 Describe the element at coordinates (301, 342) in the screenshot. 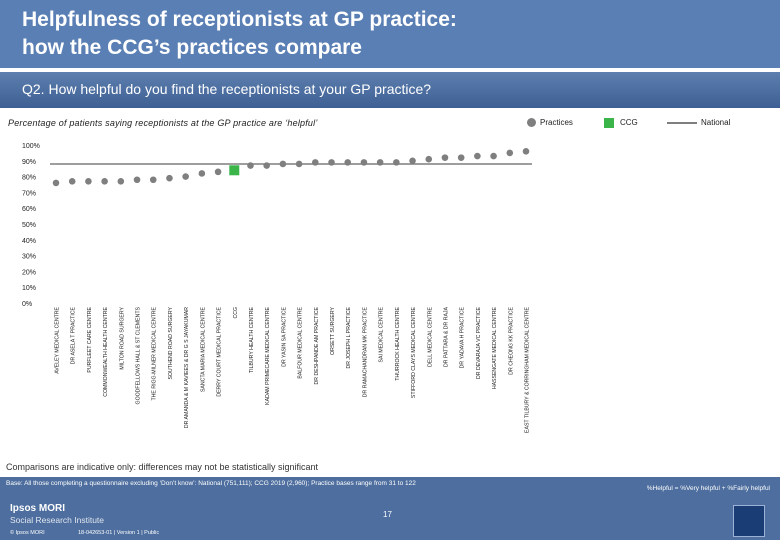

I see `category-label: BALFOUR MEDICAL CENTRE` at that location.